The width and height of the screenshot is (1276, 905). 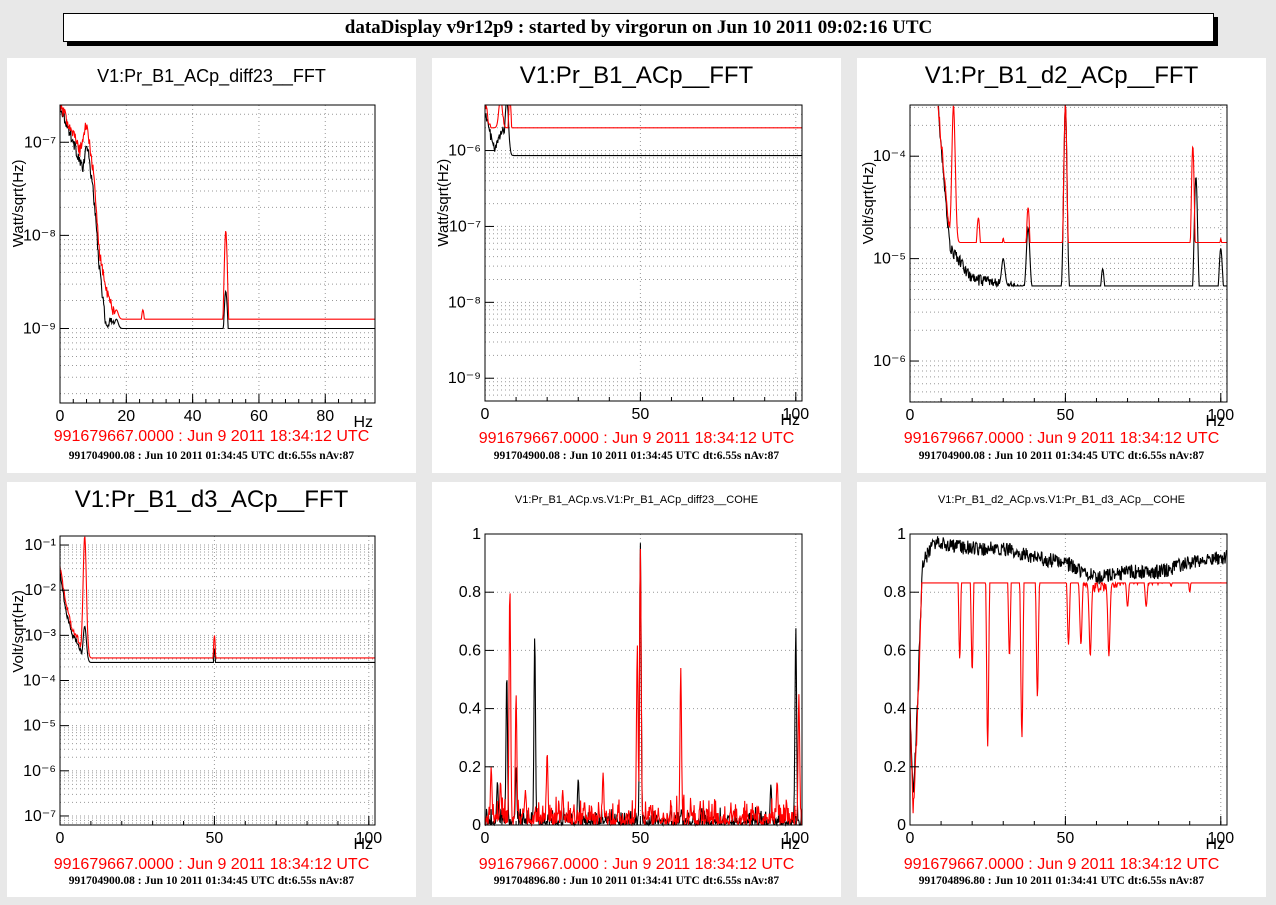 What do you see at coordinates (1061, 75) in the screenshot?
I see `chart-title: V1:Pr_B1_d2_ACp__FFT` at bounding box center [1061, 75].